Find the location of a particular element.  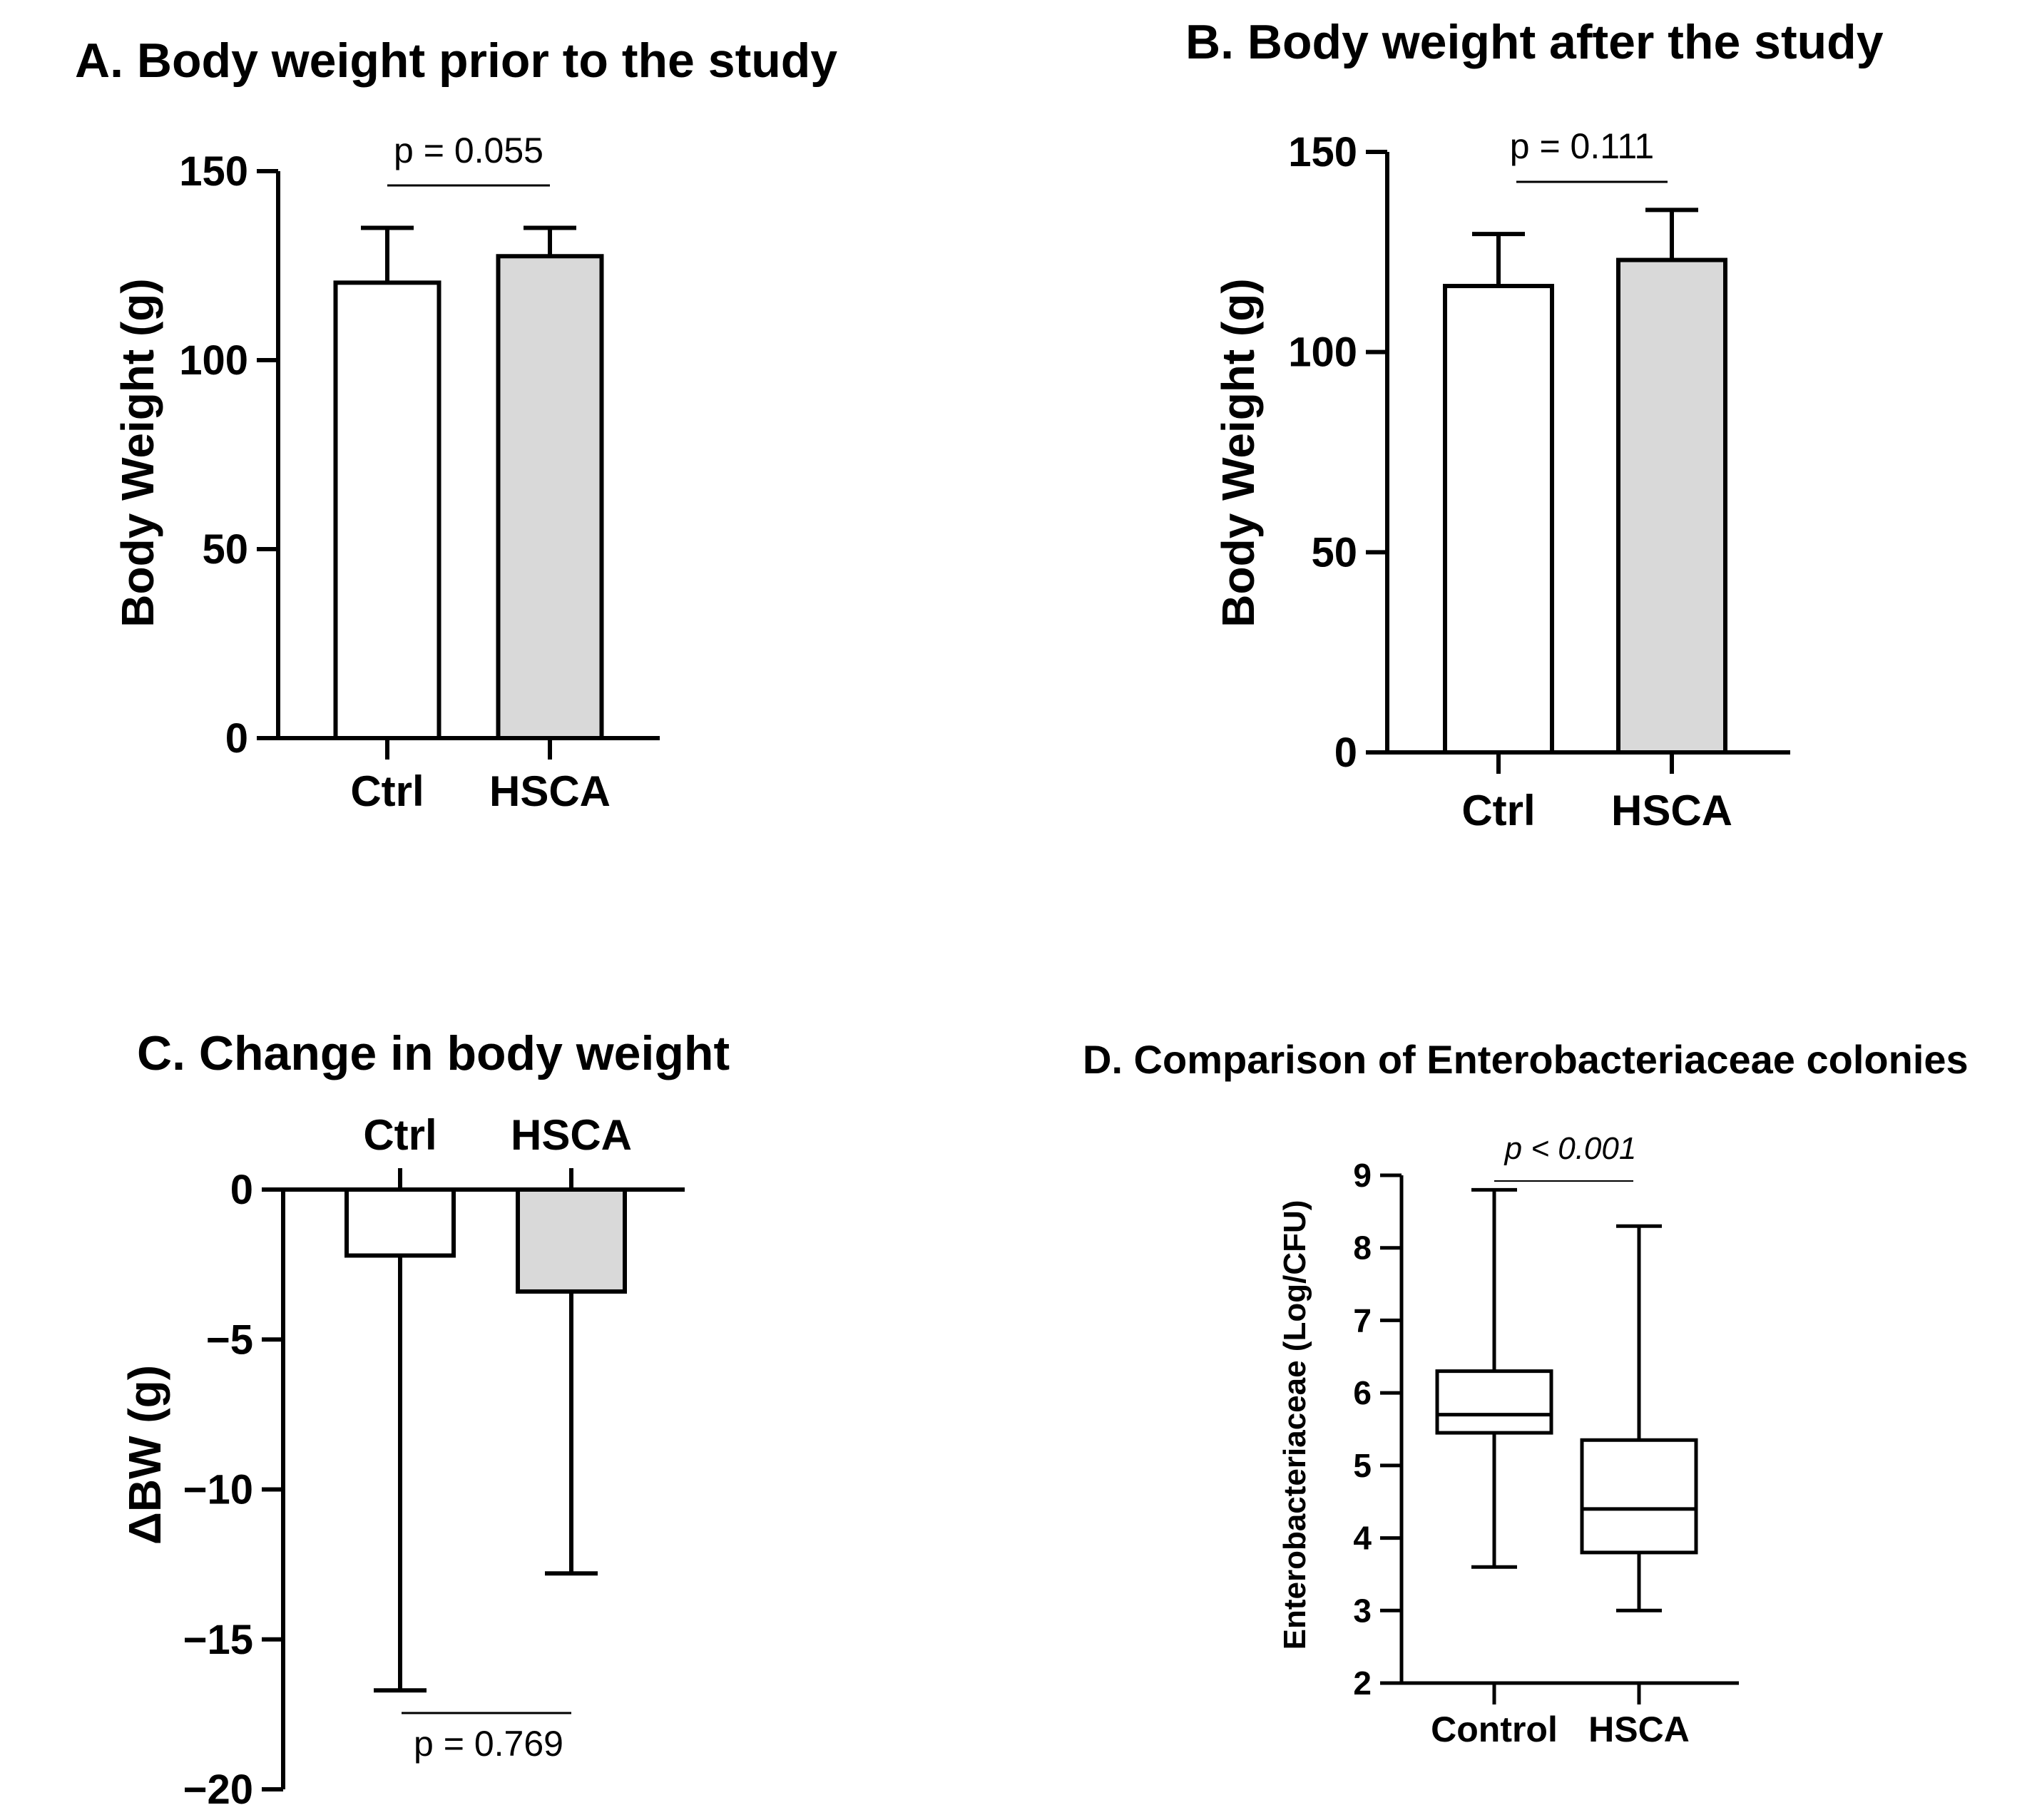

c-y-tick-label: −20 is located at coordinates (218, 1790).